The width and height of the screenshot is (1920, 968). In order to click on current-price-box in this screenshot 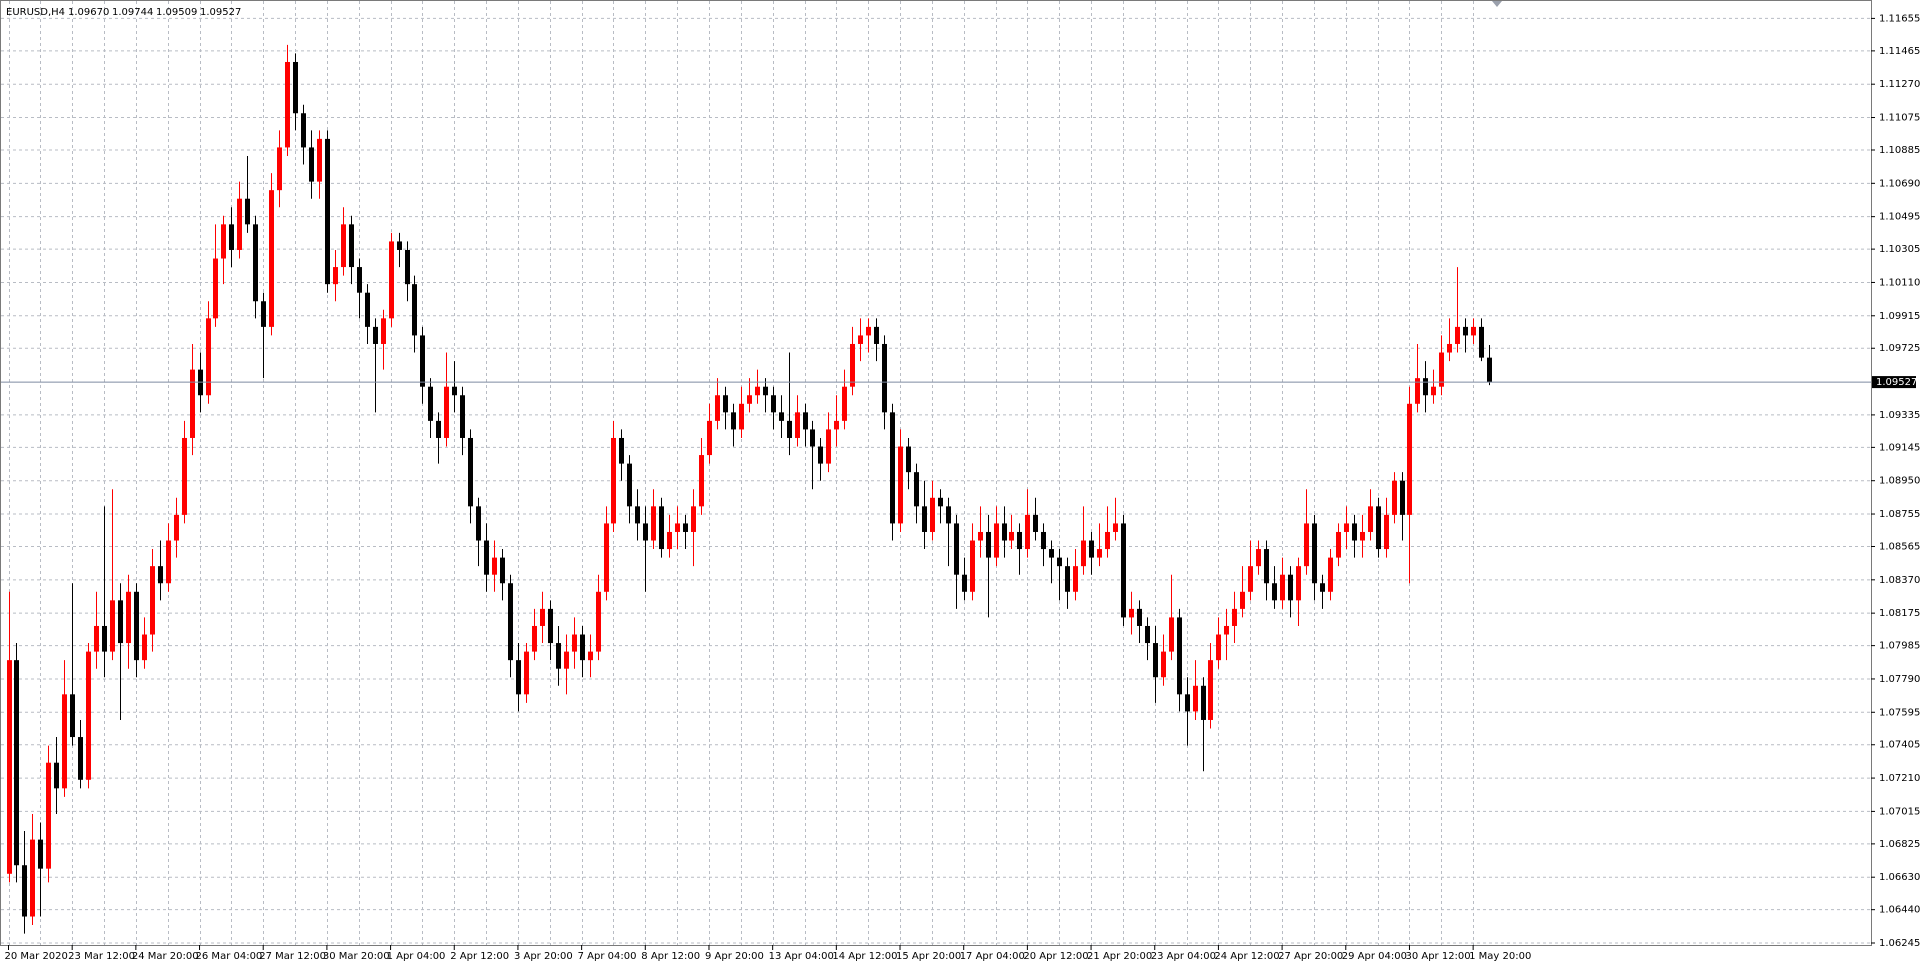, I will do `click(1894, 382)`.